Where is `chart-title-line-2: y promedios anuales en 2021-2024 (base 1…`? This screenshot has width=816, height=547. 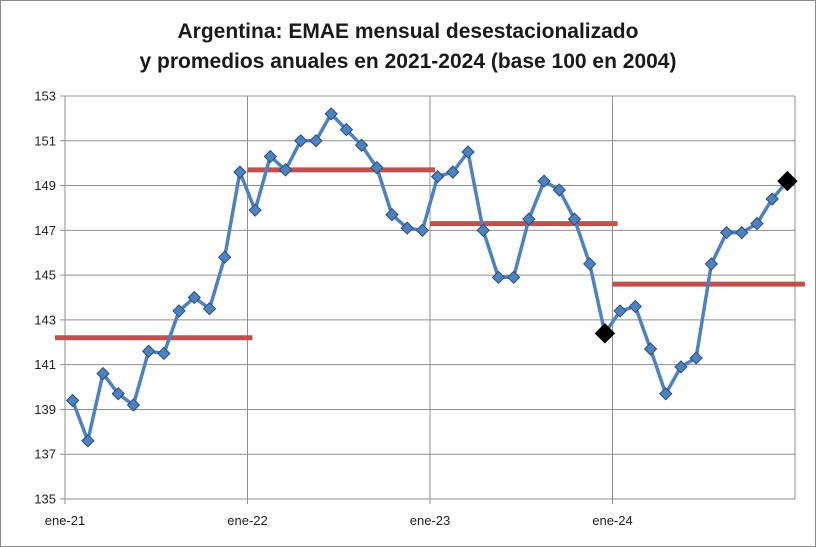
chart-title-line-2: y promedios anuales en 2021-2024 (base 1… is located at coordinates (408, 61).